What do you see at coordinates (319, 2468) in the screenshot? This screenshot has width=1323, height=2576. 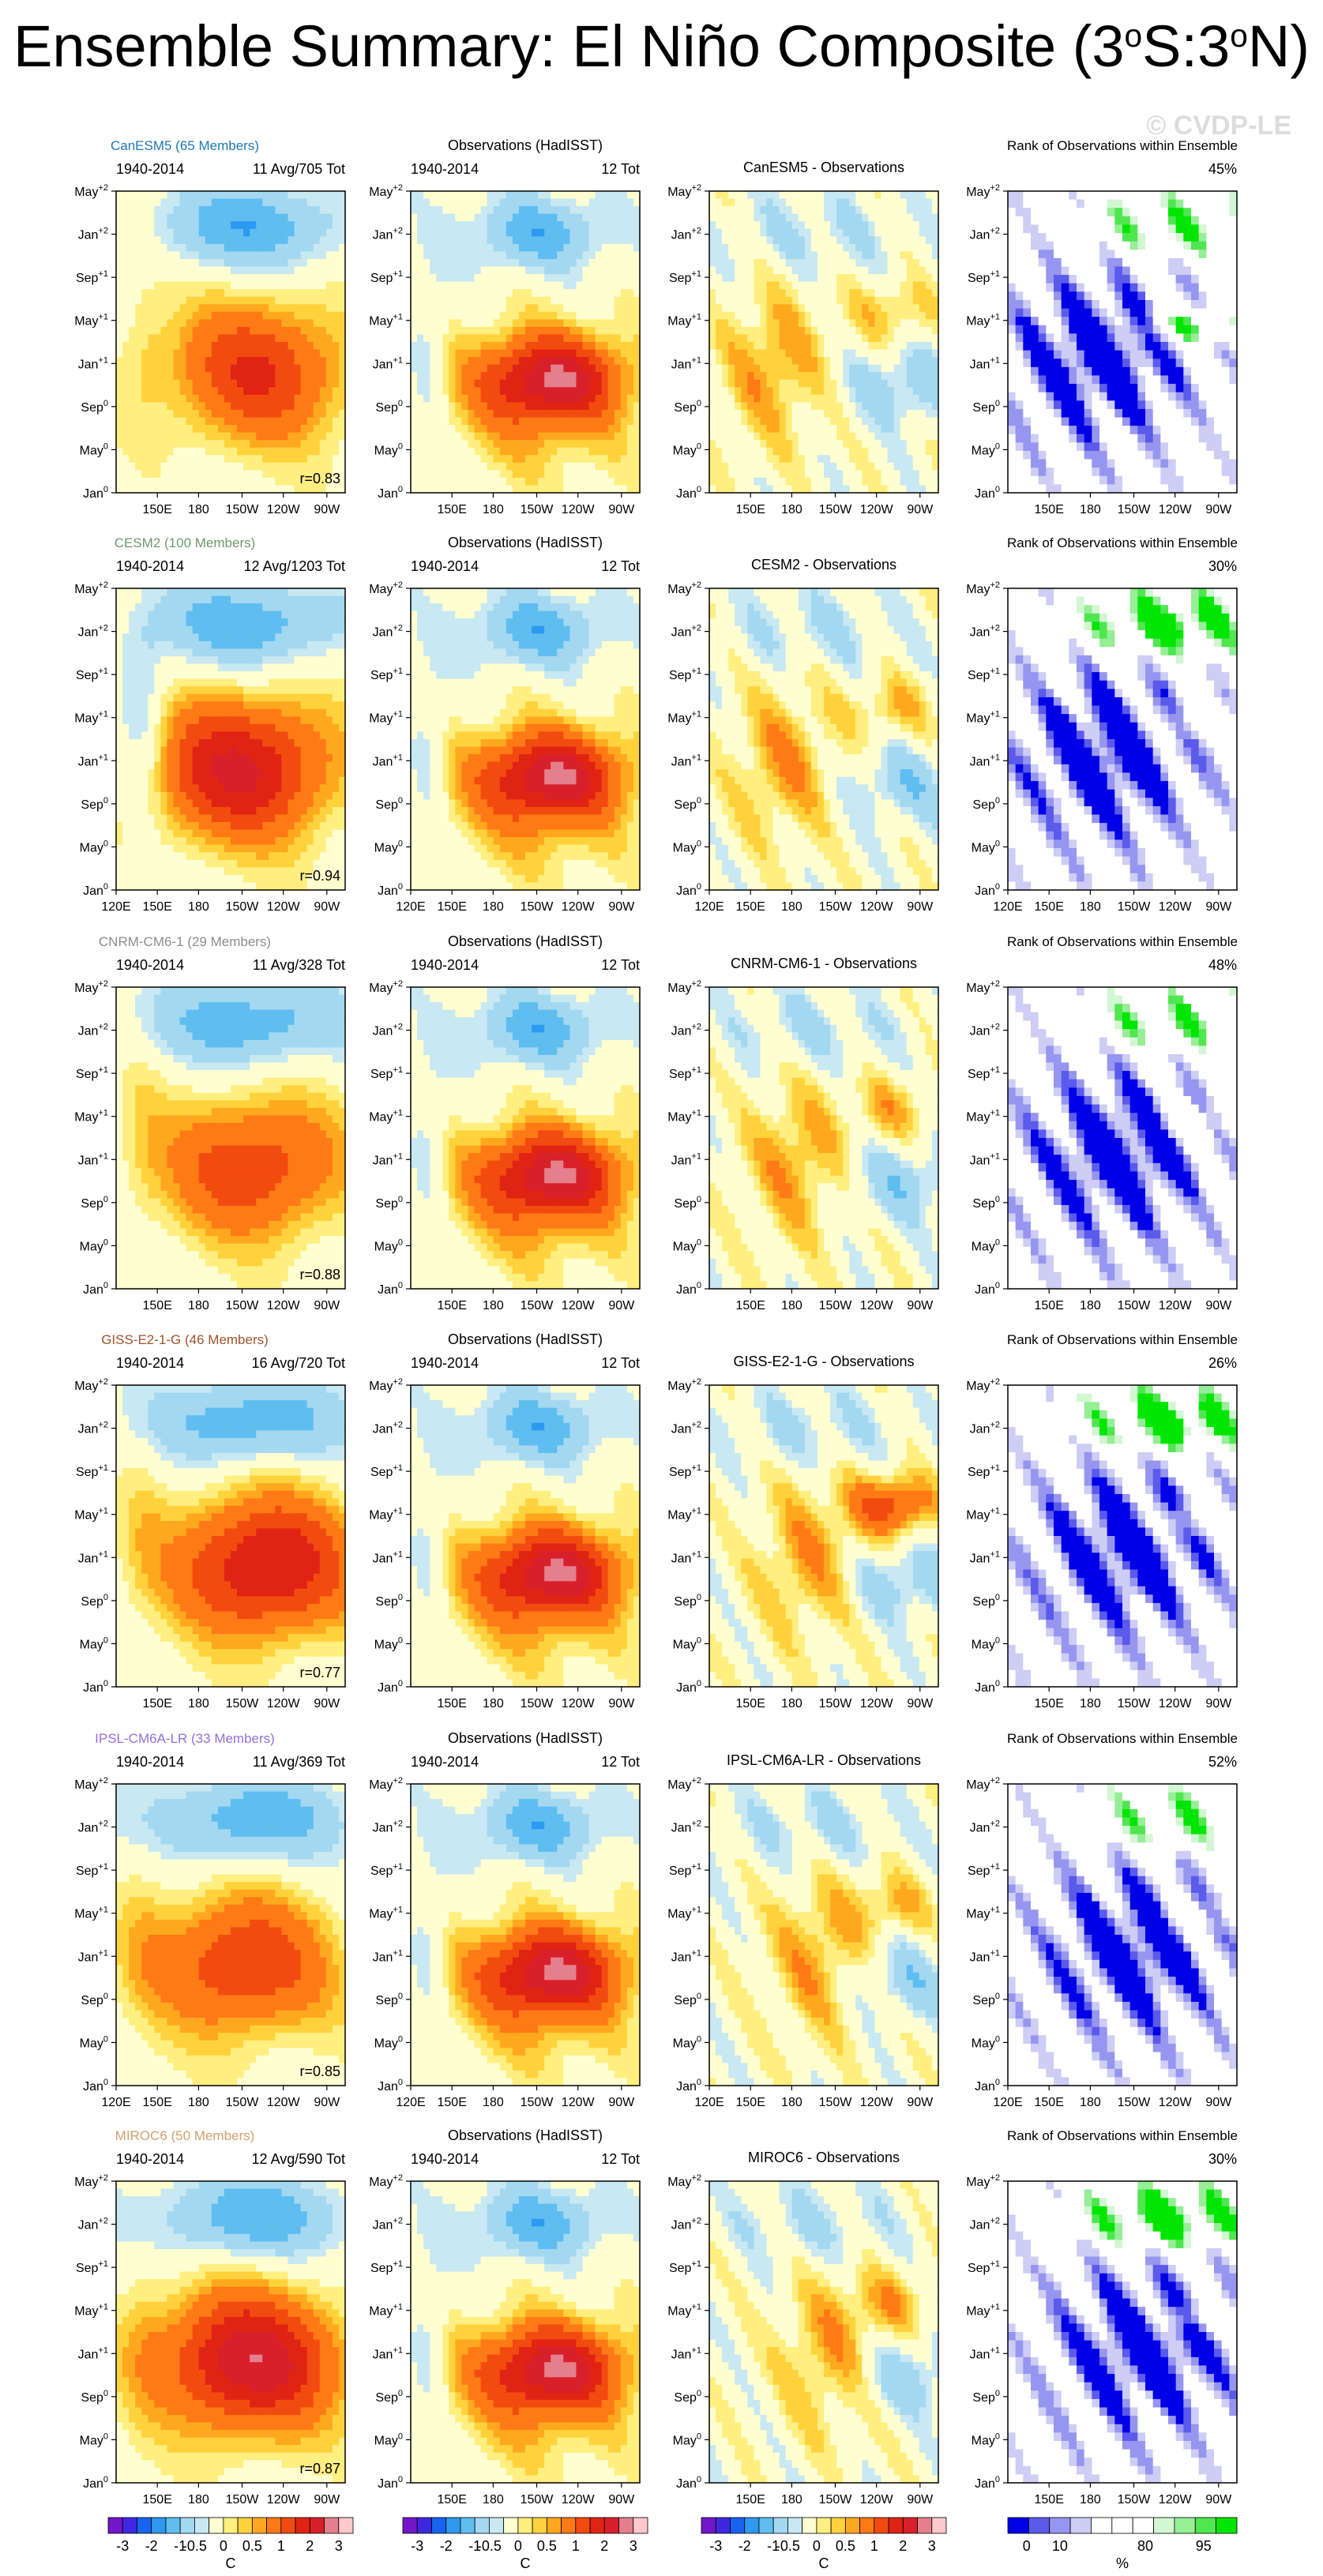 I see `pattern-correlation: r=0.87` at bounding box center [319, 2468].